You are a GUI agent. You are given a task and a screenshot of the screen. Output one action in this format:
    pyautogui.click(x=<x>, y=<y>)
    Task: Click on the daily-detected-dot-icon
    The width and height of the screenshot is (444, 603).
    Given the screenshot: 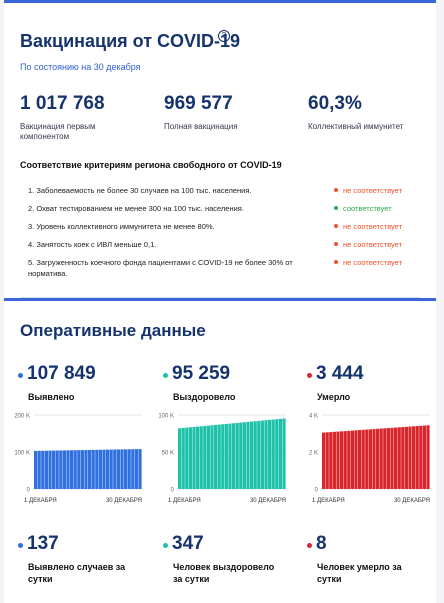 What is the action you would take?
    pyautogui.click(x=20, y=545)
    